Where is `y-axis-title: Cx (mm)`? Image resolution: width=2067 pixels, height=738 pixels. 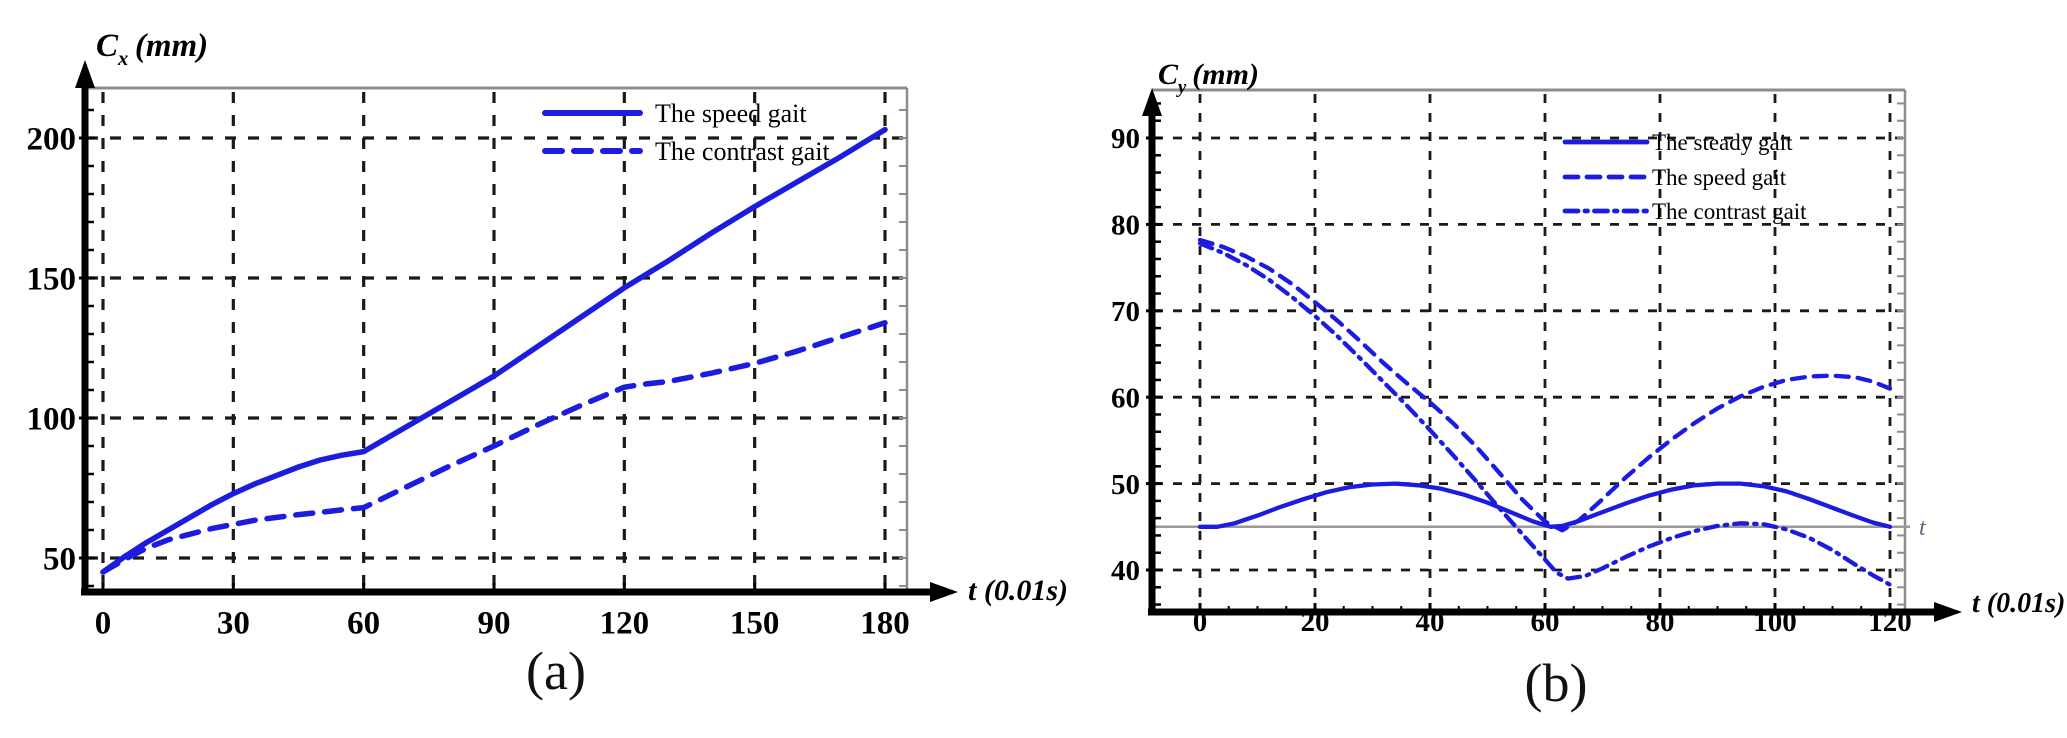 y-axis-title: Cx (mm) is located at coordinates (152, 49).